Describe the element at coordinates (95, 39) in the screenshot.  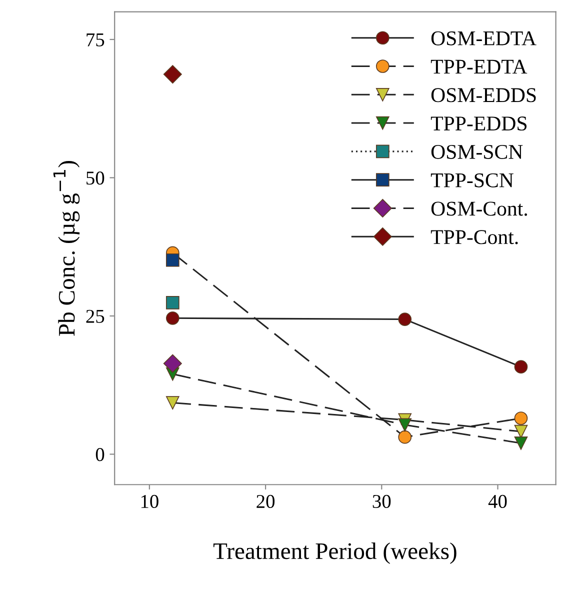
I see `y-tick-label: 75` at that location.